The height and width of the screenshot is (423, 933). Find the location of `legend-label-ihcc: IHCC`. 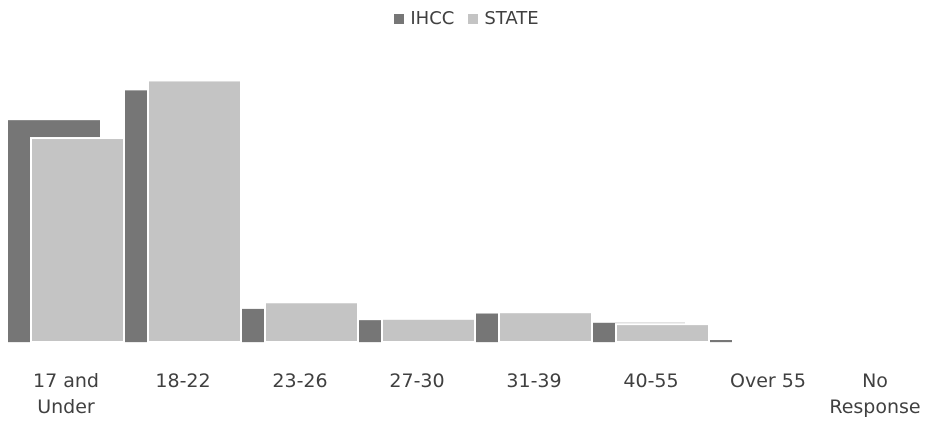

legend-label-ihcc: IHCC is located at coordinates (432, 18).